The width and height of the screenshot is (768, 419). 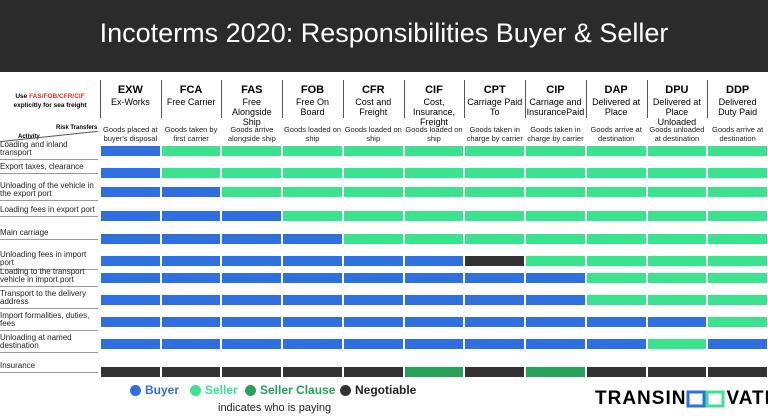 I want to click on note-suffix: explicitly for sea freight, so click(x=50, y=105).